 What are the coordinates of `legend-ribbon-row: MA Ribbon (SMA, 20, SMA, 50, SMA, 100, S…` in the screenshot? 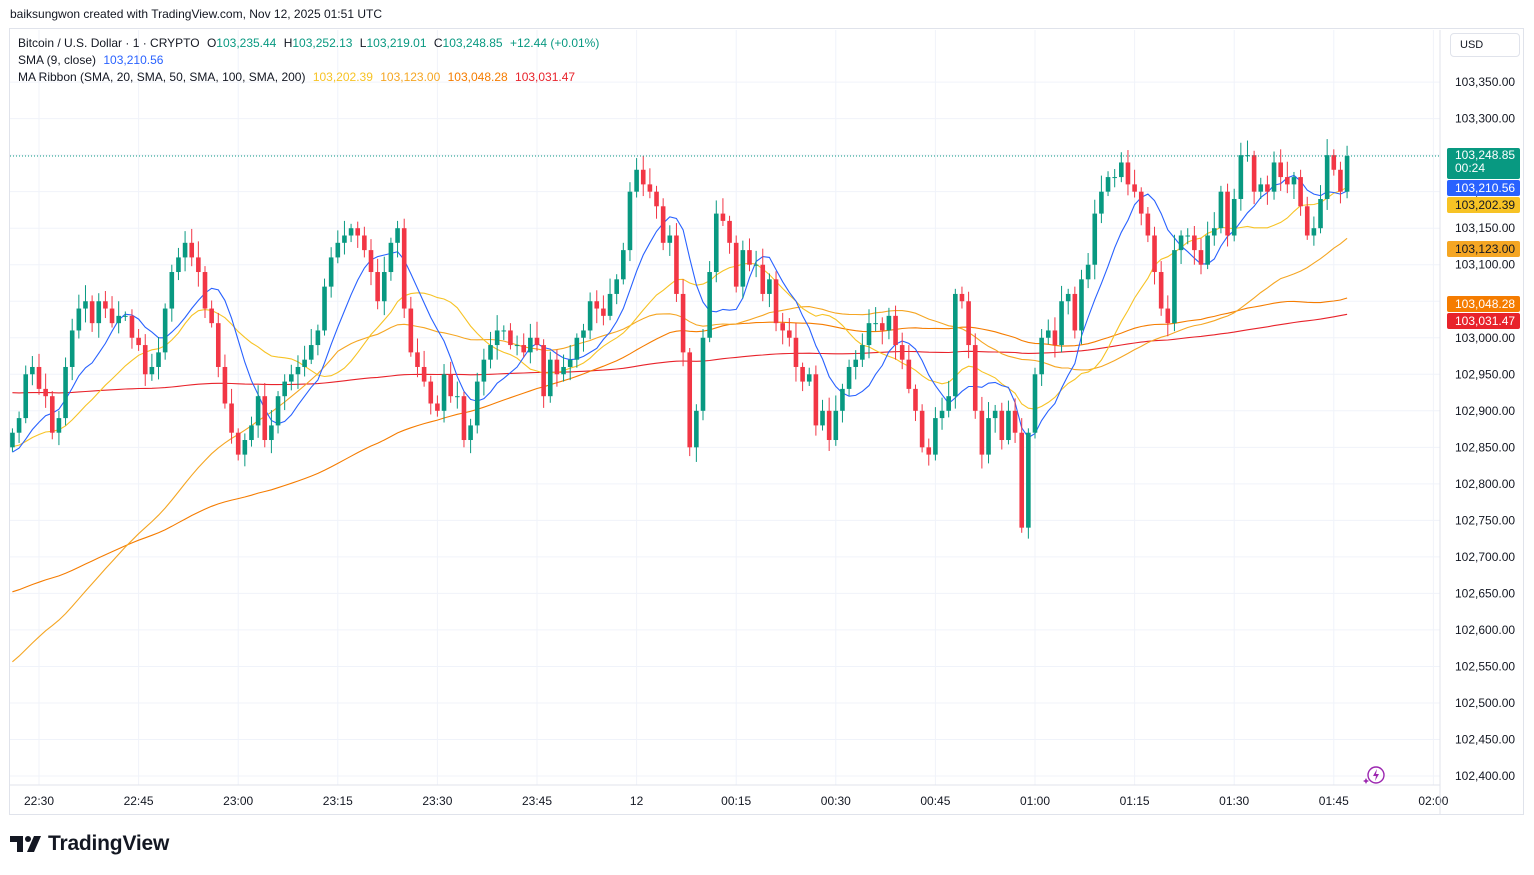 It's located at (310, 77).